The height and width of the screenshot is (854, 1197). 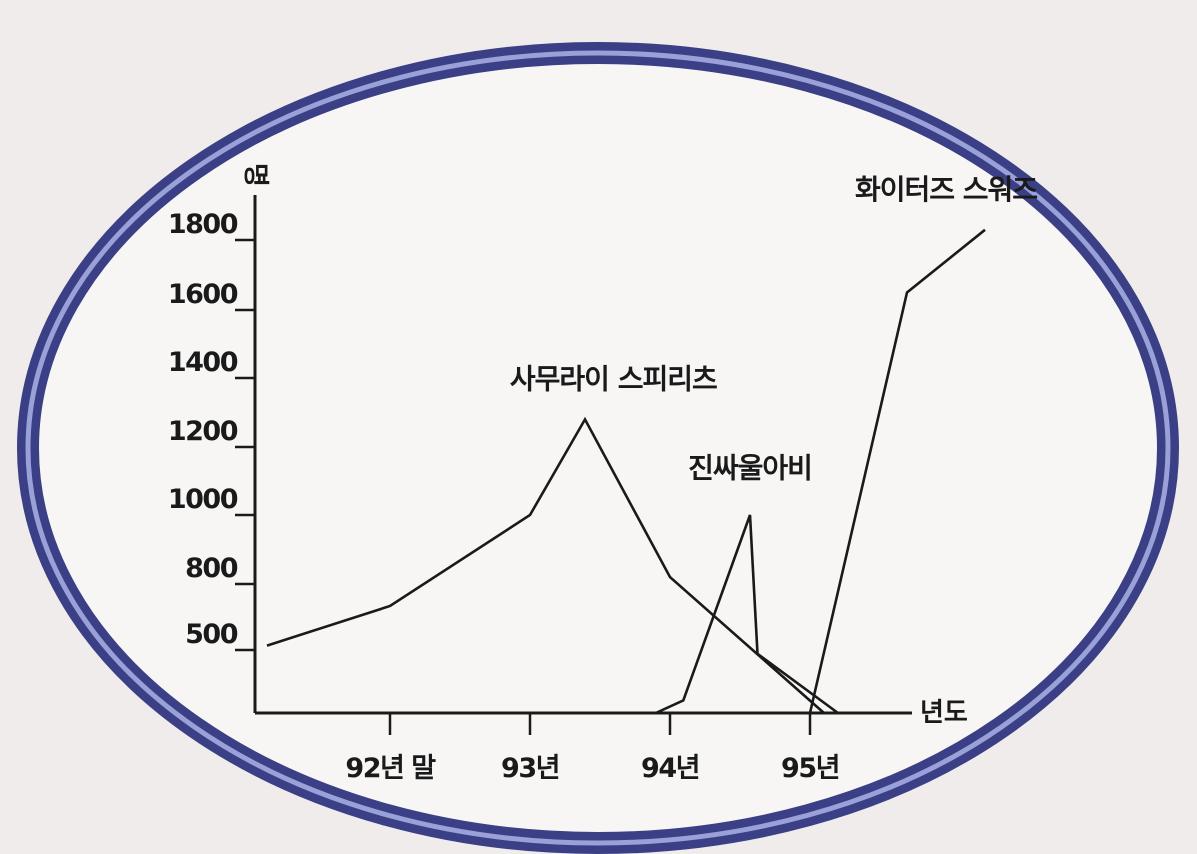 What do you see at coordinates (390, 768) in the screenshot?
I see `x-tick-label: 92년 말` at bounding box center [390, 768].